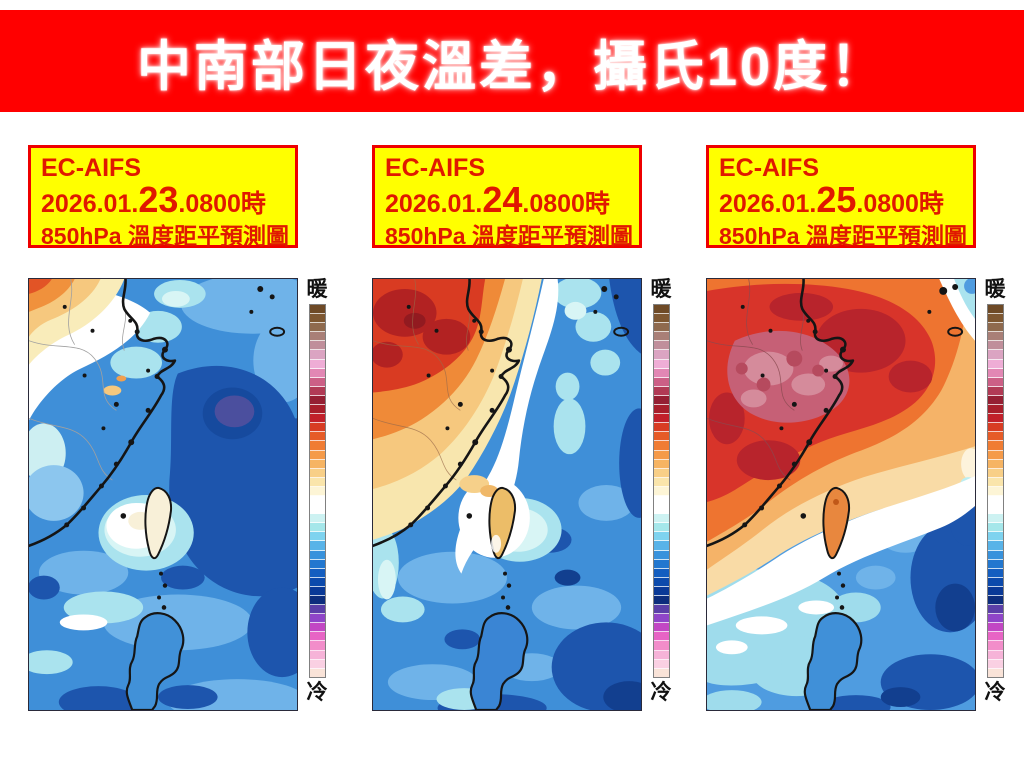 The image size is (1024, 768). I want to click on forecast-day: 23, so click(158, 199).